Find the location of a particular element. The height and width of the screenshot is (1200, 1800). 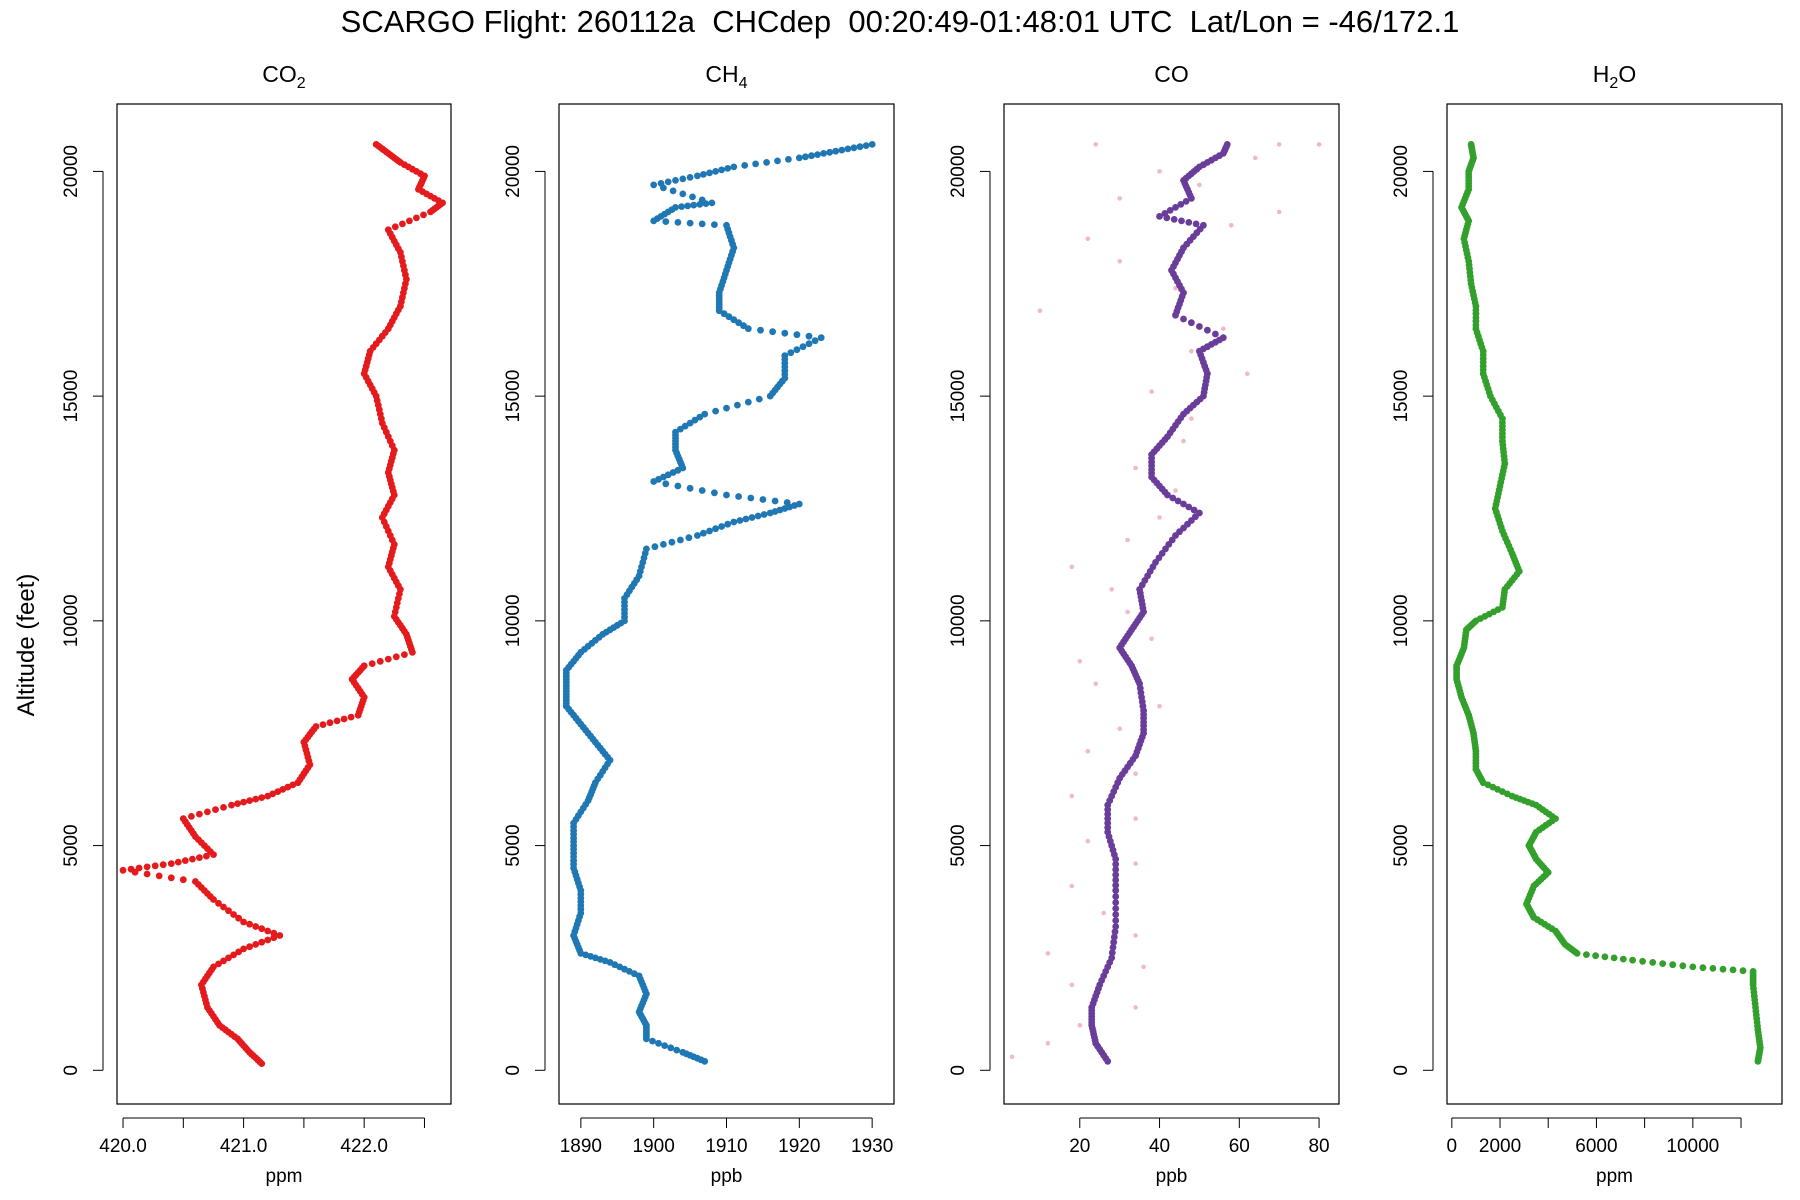

y-tick-label-h2o: 15000 is located at coordinates (1401, 396).